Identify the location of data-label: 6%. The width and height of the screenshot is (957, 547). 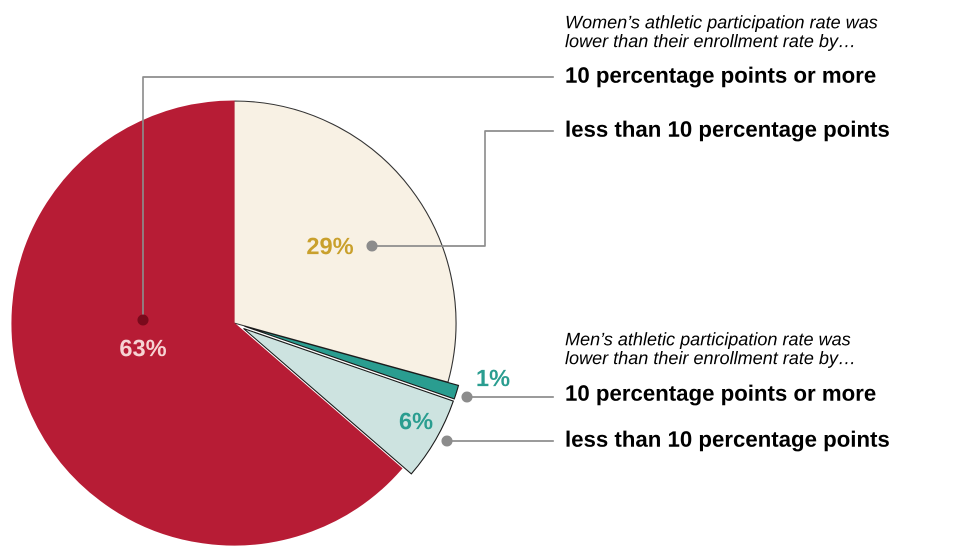
(416, 421).